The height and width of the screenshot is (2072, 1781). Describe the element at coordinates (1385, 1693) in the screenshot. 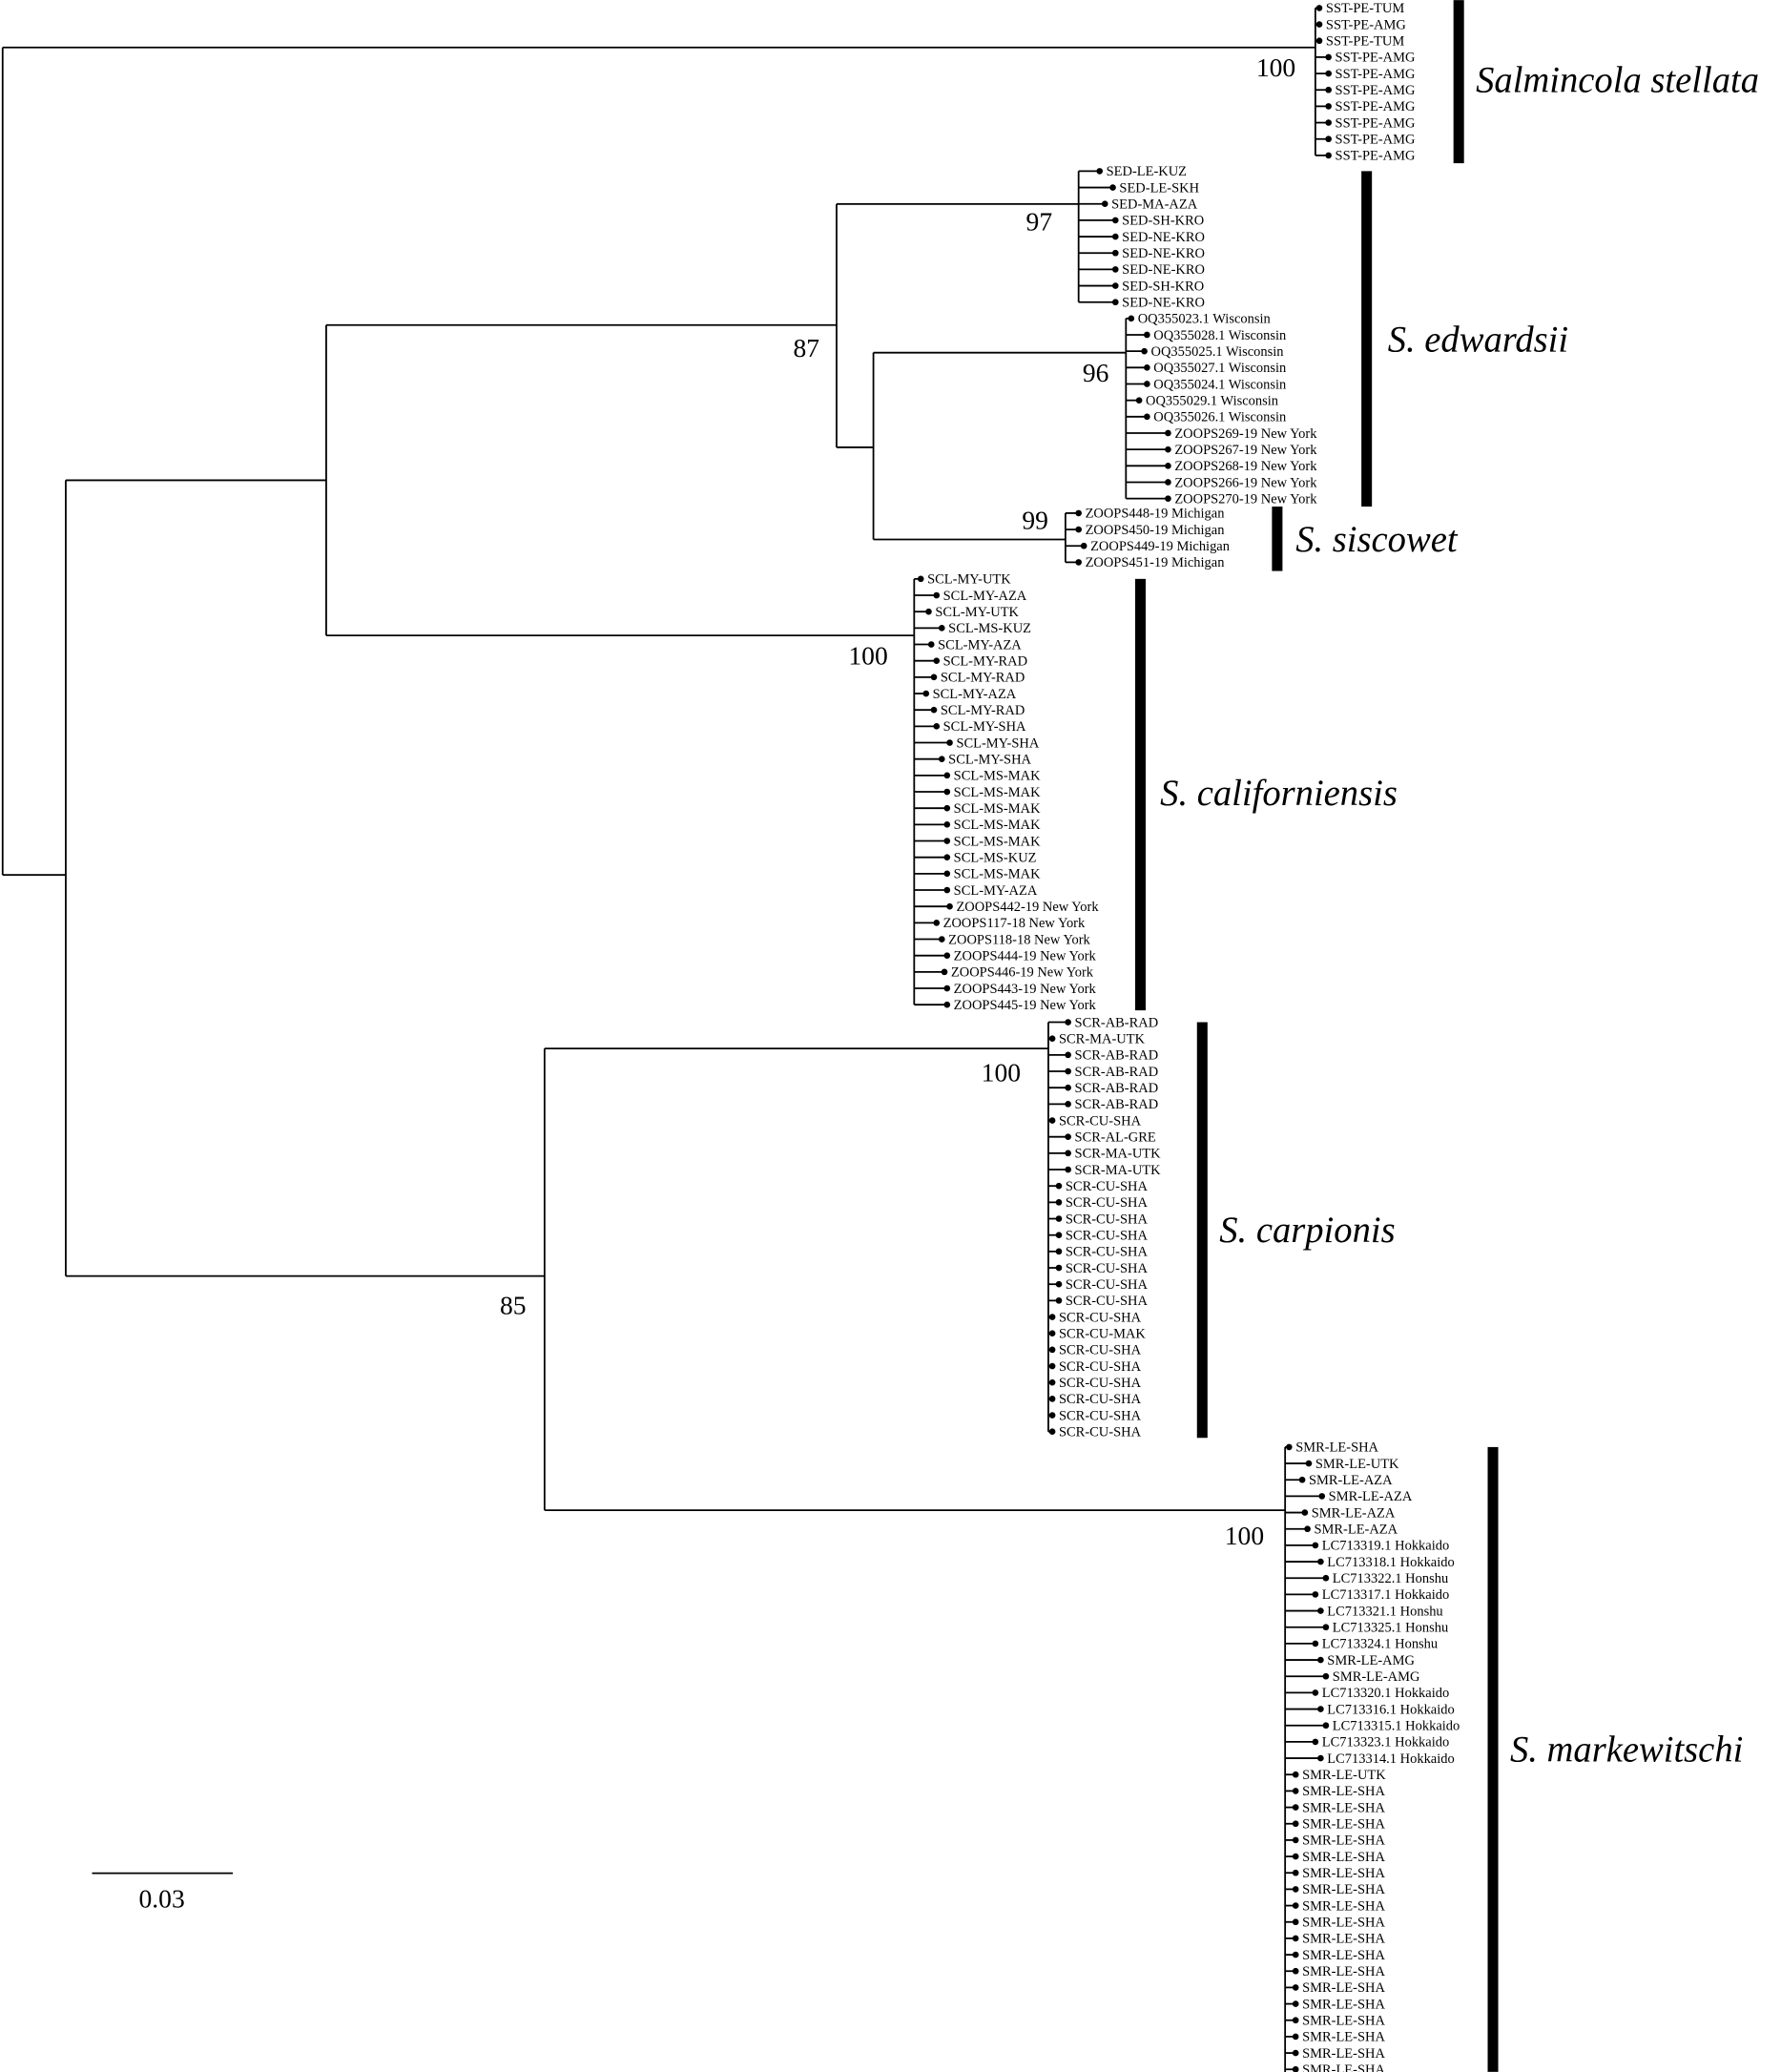

I see `leaf-label: LC713320.1 Hokkaido` at that location.